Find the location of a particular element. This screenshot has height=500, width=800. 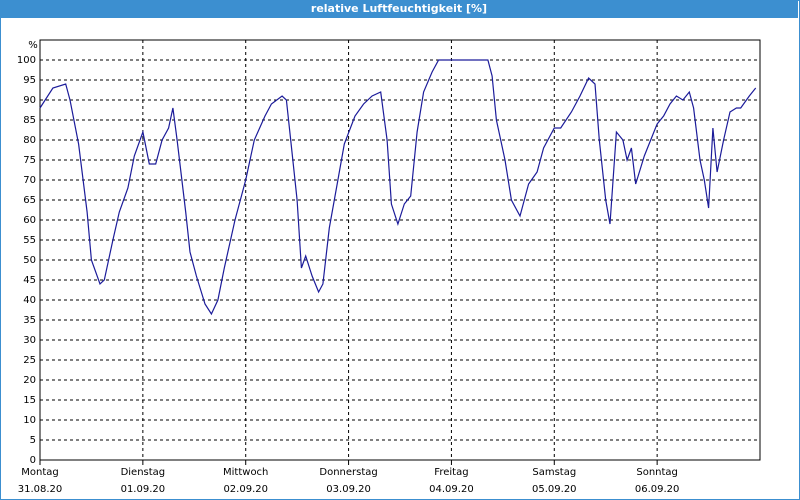

y-tick-label: 25 is located at coordinates (29, 360).